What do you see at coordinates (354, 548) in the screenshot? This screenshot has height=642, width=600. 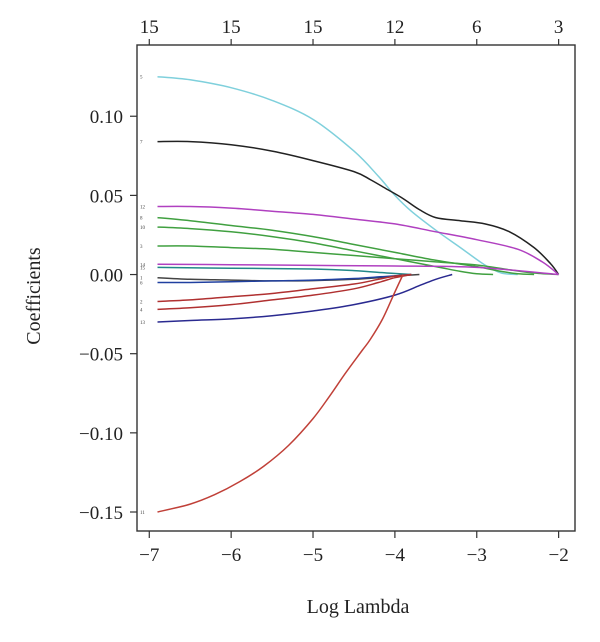 I see `x-axis: −7 −6 −5 −4 −3 −2` at bounding box center [354, 548].